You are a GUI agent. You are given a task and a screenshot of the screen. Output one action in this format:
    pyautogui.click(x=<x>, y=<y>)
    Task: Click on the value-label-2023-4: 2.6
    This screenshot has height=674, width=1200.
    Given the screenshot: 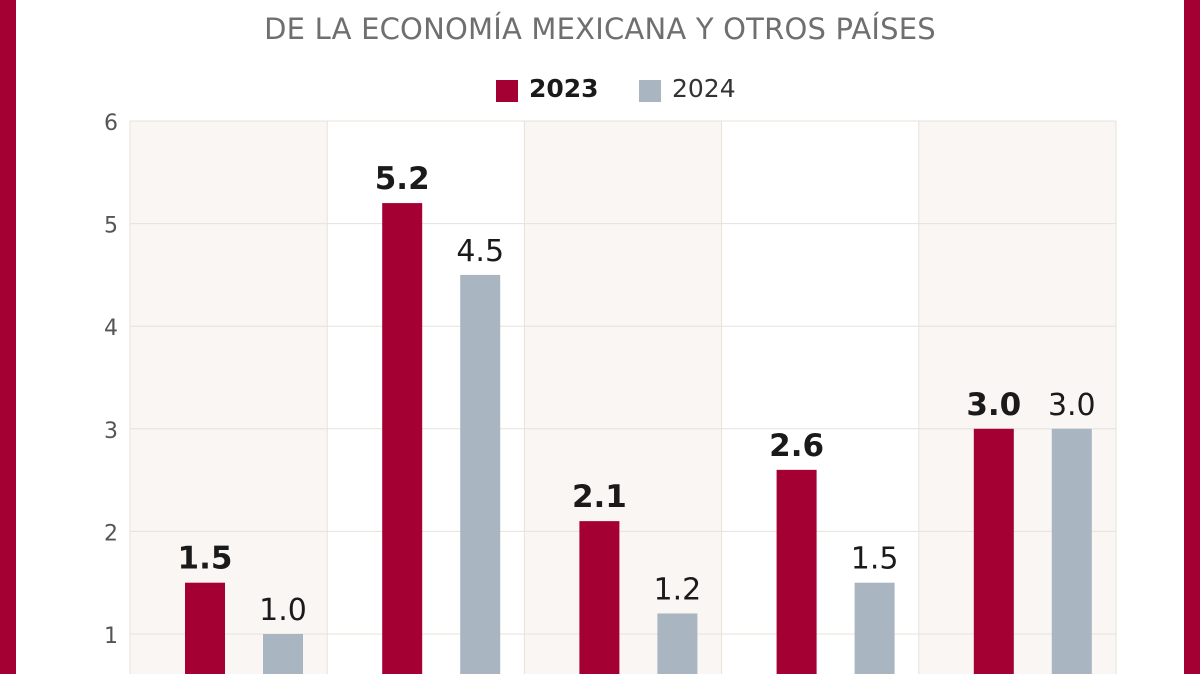 What is the action you would take?
    pyautogui.click(x=796, y=446)
    